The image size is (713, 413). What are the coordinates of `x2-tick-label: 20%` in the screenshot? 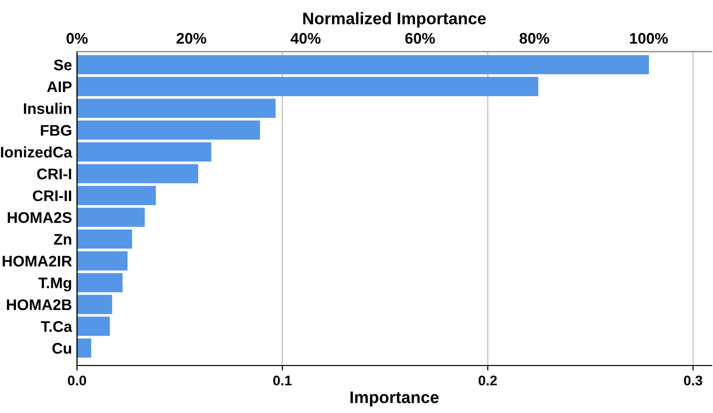 It's located at (191, 38).